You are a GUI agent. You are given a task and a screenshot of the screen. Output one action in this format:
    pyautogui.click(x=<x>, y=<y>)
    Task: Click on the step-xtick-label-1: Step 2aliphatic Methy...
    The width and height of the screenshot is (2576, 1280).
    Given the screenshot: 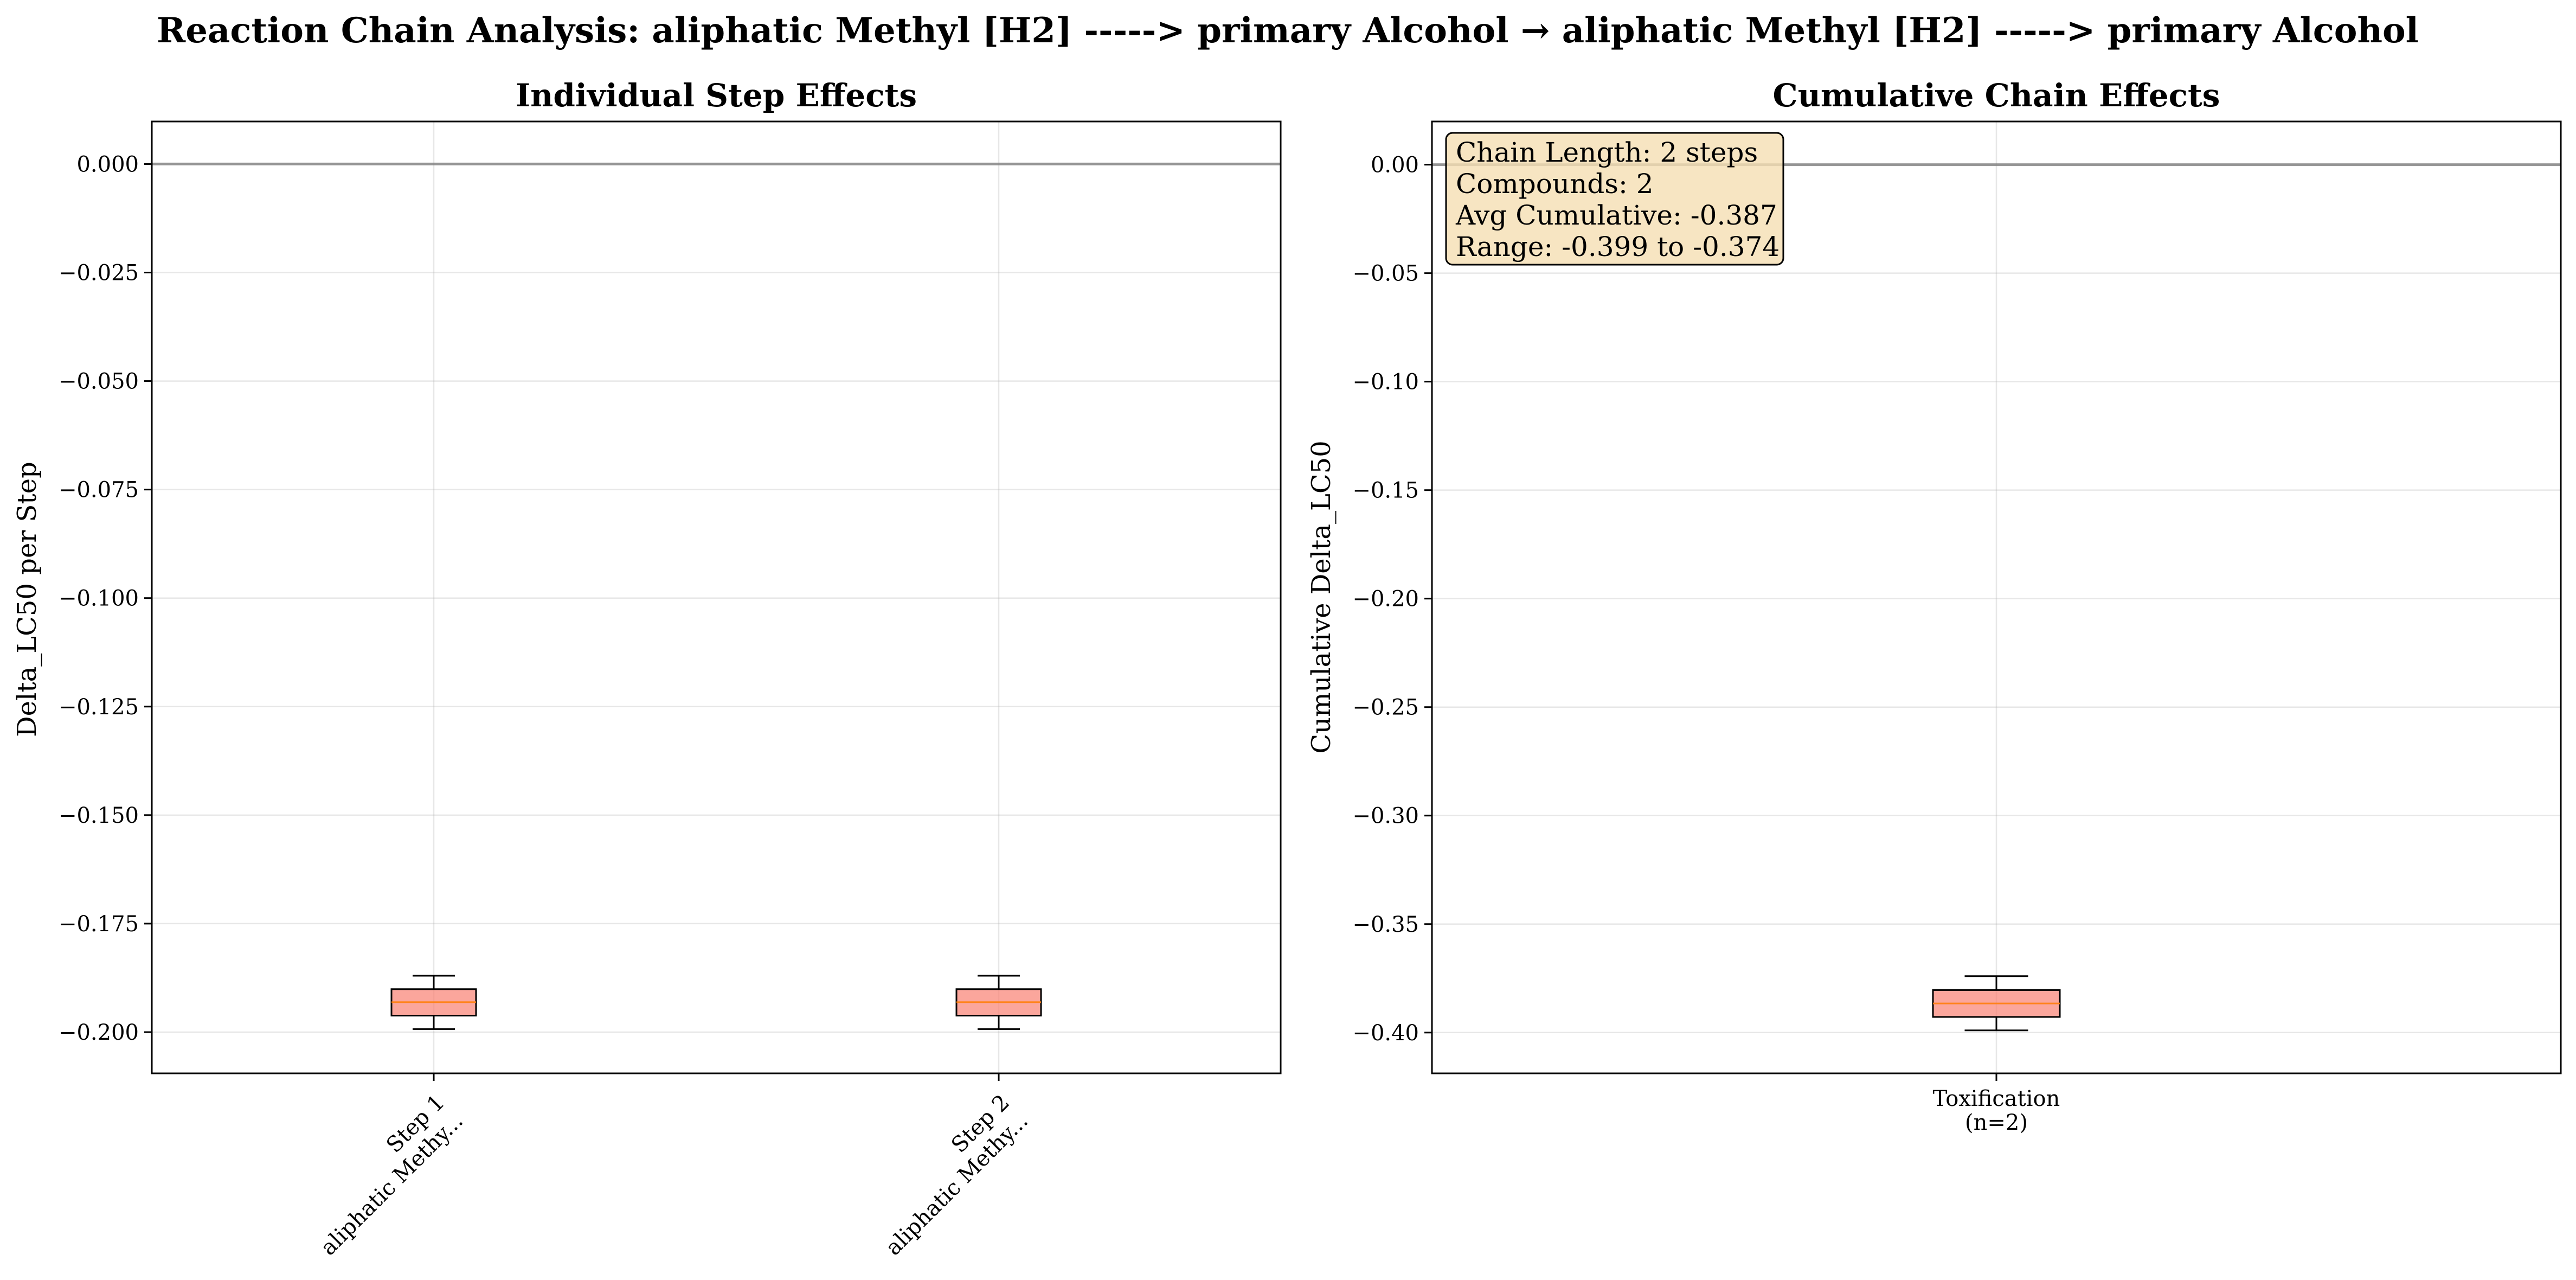 What is the action you would take?
    pyautogui.click(x=948, y=1175)
    